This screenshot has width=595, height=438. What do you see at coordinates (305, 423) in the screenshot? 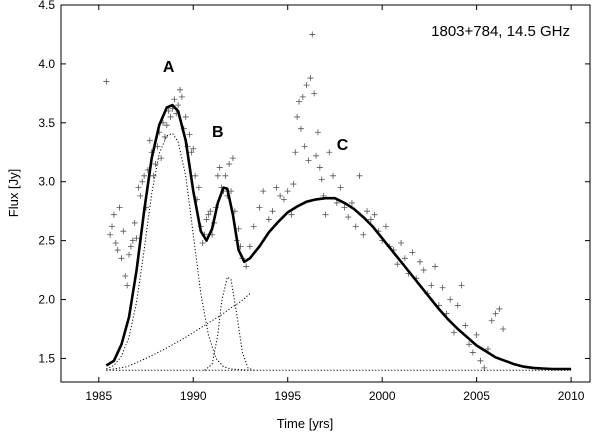
I see `x-axis-title: Time [yrs]` at bounding box center [305, 423].